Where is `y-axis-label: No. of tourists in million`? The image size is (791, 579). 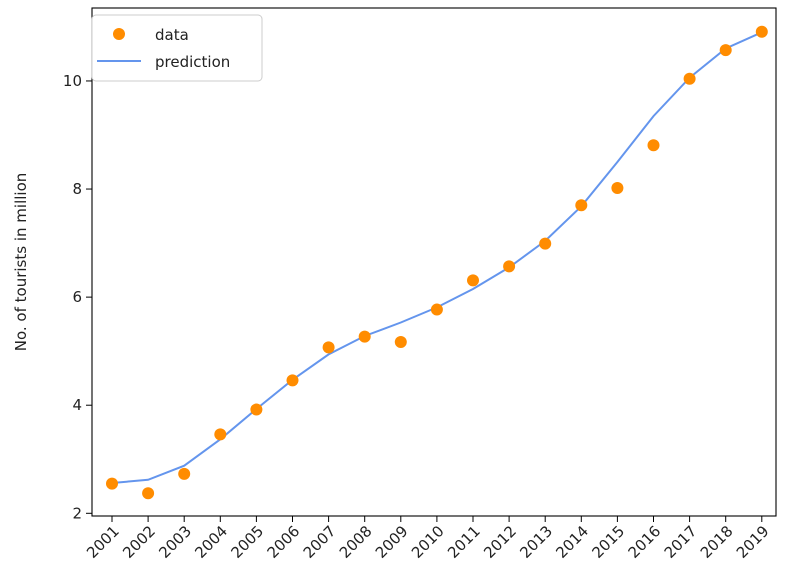
y-axis-label: No. of tourists in million is located at coordinates (21, 262).